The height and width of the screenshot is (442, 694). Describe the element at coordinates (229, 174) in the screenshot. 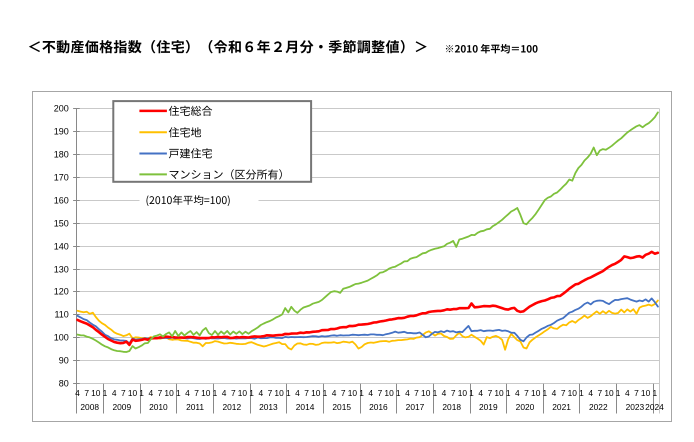

I see `svg-text: マンション（区分所有）` at that location.